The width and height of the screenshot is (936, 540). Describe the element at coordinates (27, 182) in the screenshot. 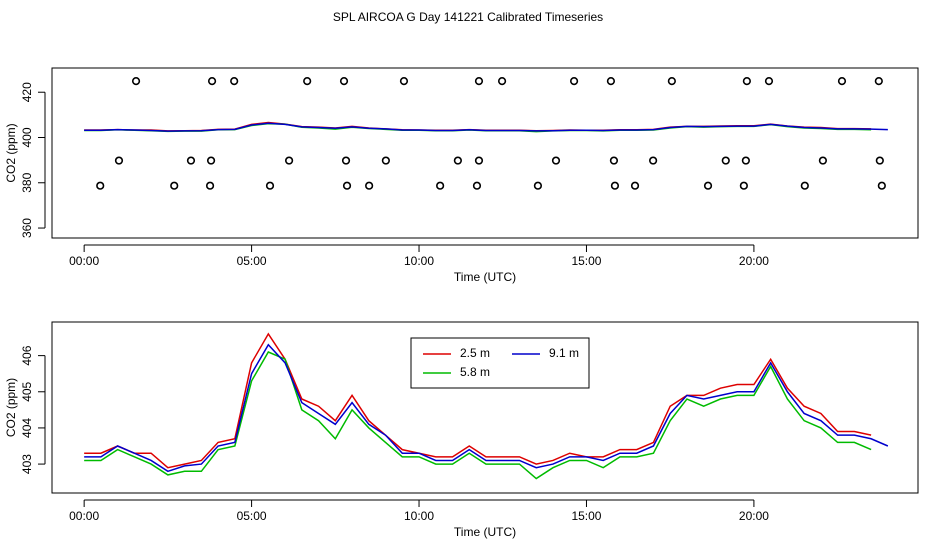

I see `y-tick-label: 380` at that location.